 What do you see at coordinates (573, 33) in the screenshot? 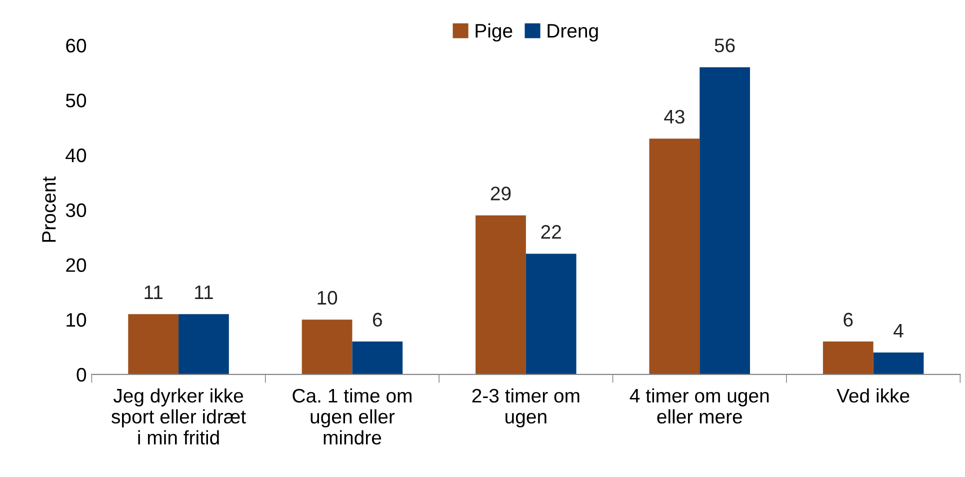
I see `legend-label: Dreng` at bounding box center [573, 33].